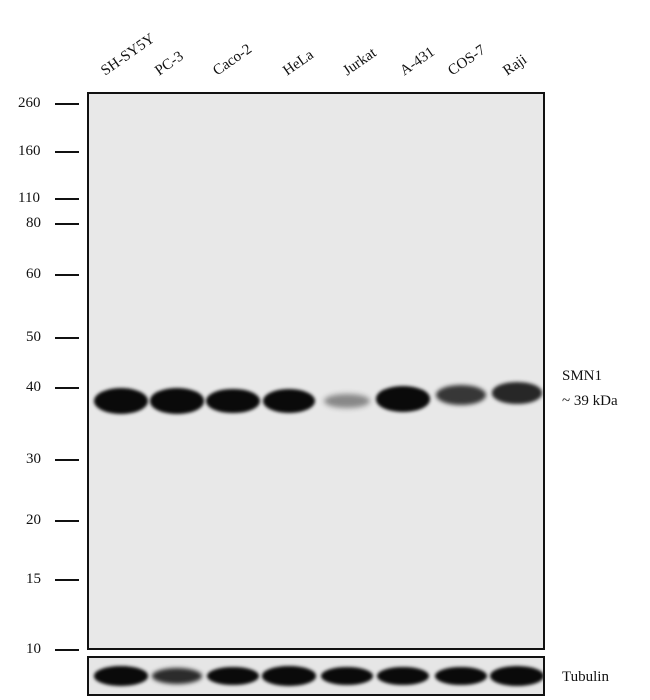 The width and height of the screenshot is (650, 700). What do you see at coordinates (467, 61) in the screenshot?
I see `lane-label-cos-7: COS-7` at bounding box center [467, 61].